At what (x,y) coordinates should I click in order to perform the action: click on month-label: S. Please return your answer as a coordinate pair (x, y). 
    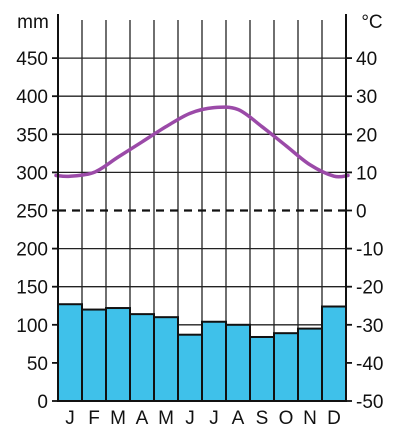
    Looking at the image, I should click on (262, 418).